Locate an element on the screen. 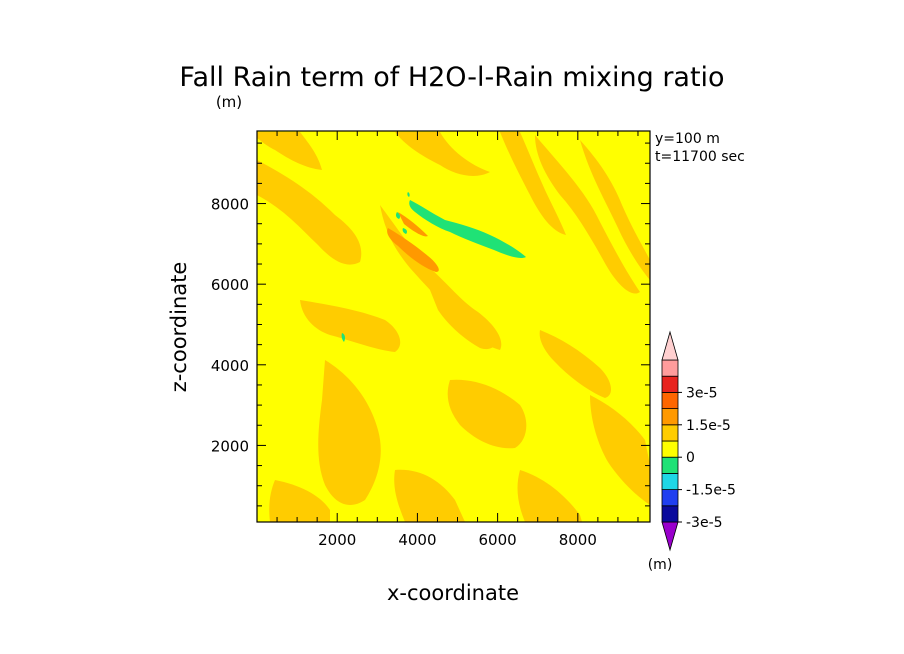  colorbar-min-triangle is located at coordinates (670, 536).